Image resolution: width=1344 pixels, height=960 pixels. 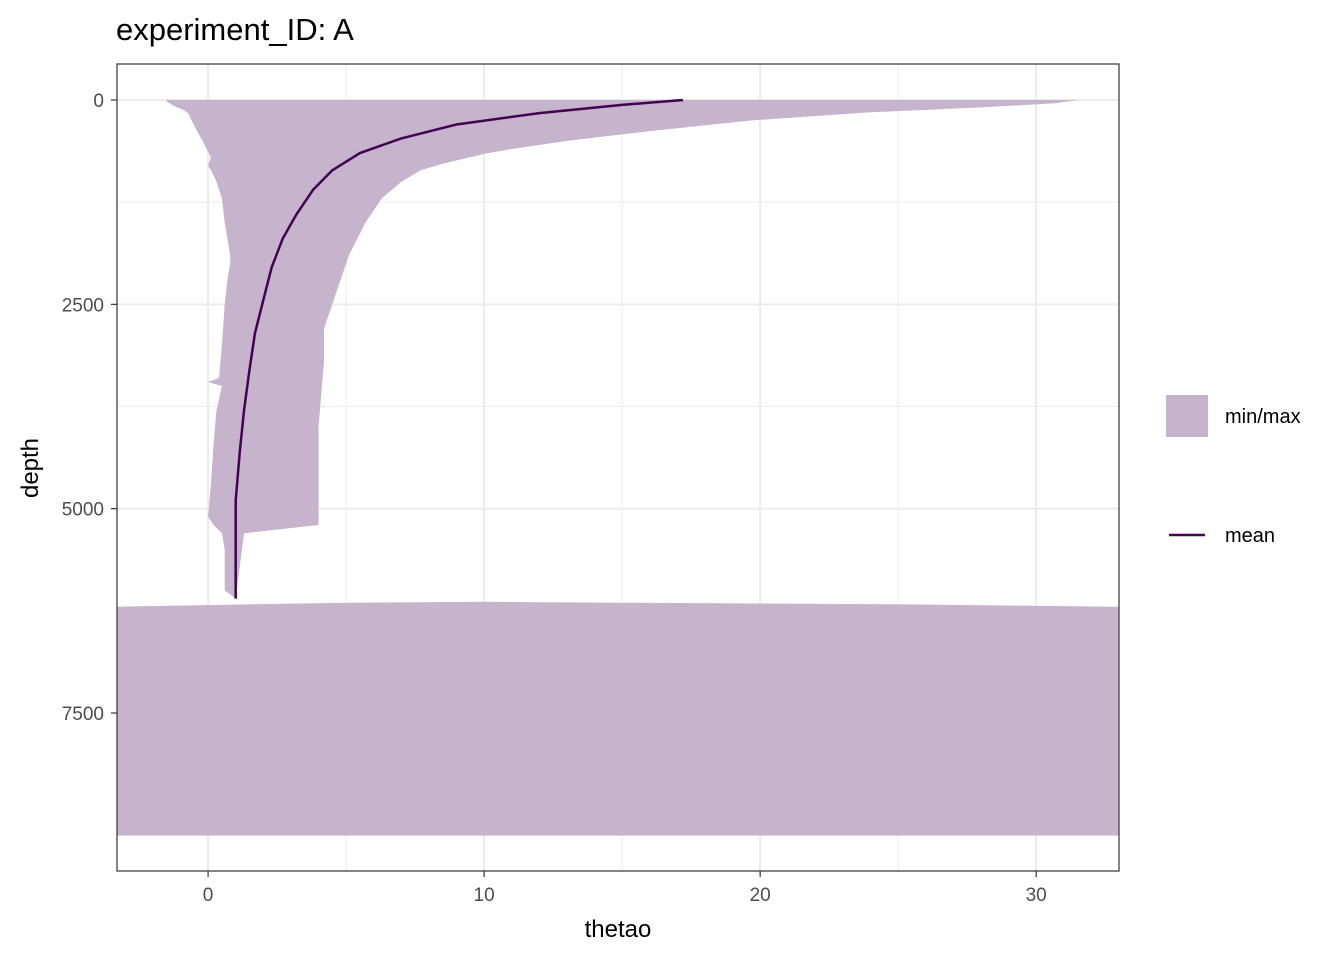 I want to click on y-tick-label: 5000, so click(x=83, y=510).